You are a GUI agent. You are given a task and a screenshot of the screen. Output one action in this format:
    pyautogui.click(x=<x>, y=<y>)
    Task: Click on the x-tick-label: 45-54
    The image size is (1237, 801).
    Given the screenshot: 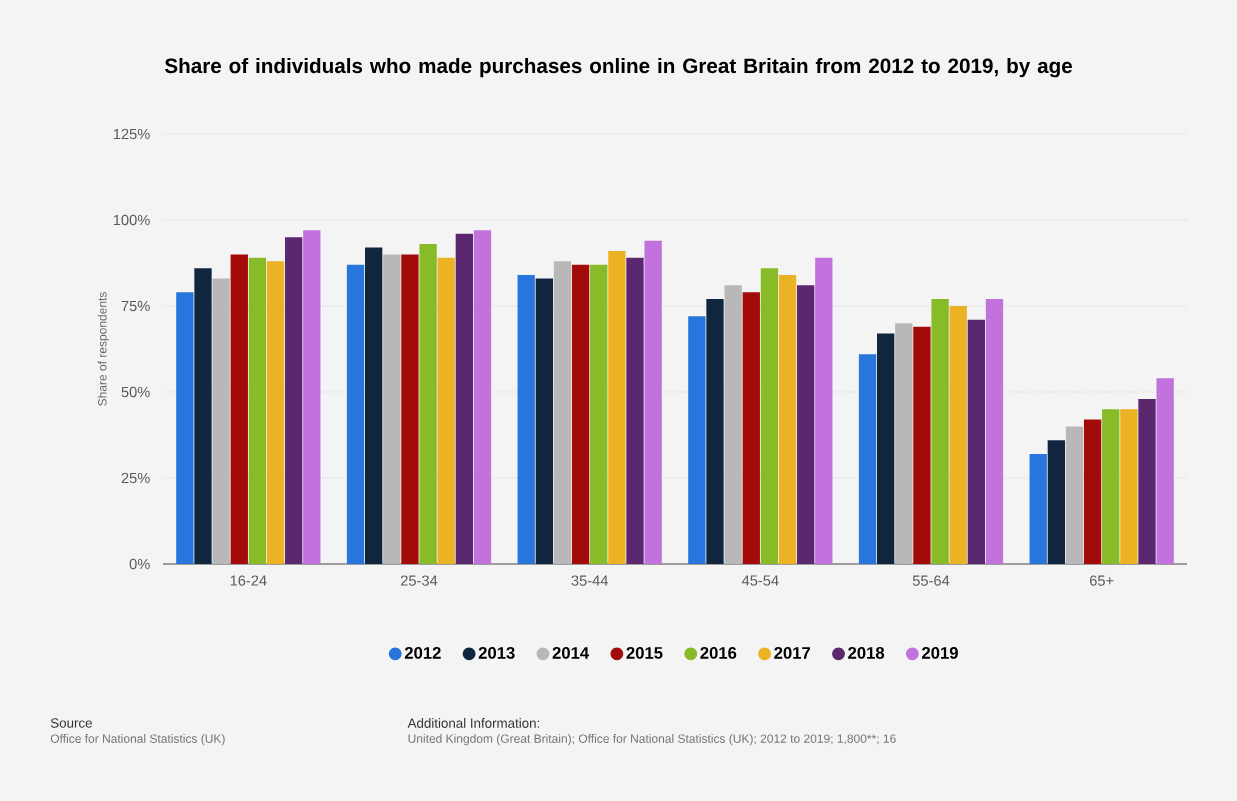 What is the action you would take?
    pyautogui.click(x=760, y=580)
    